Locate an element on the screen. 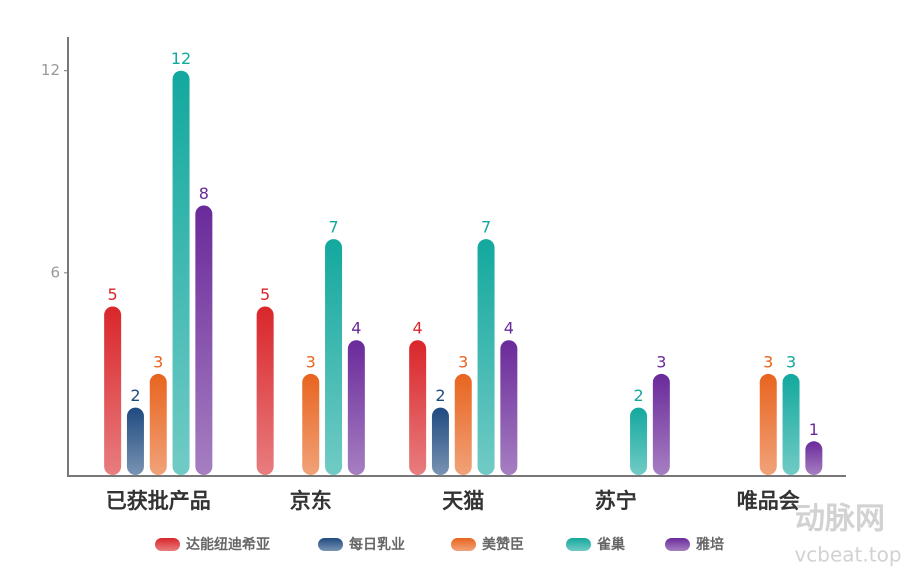  legend-label: 达能纽迪希亚 is located at coordinates (228, 544).